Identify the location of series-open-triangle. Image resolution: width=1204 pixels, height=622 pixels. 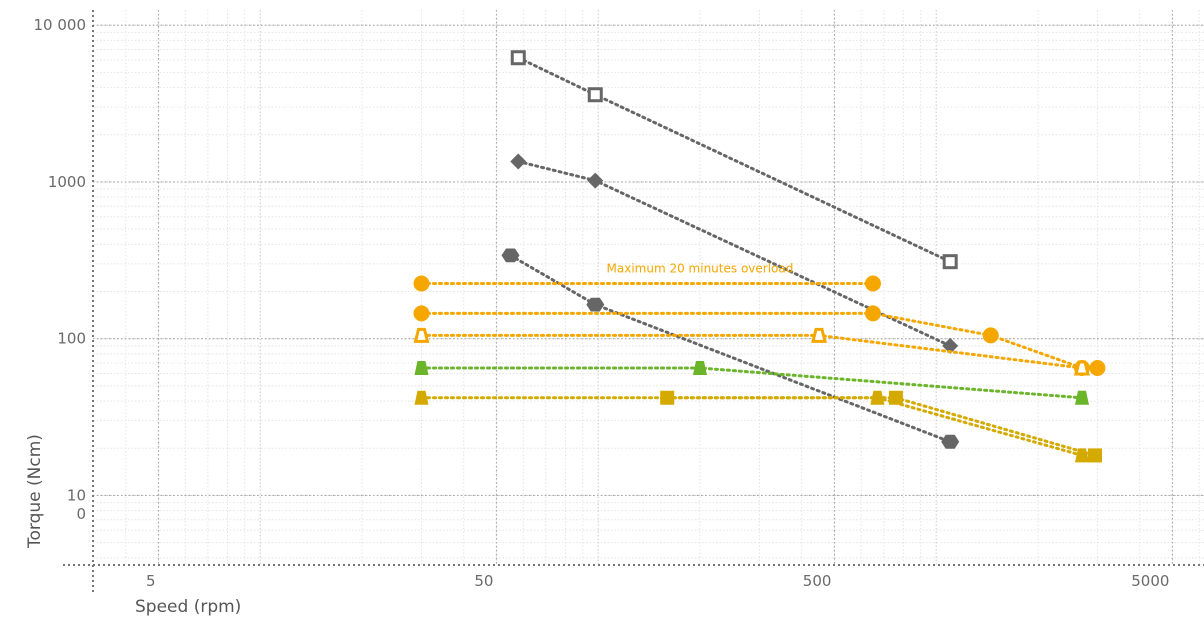
(751, 351).